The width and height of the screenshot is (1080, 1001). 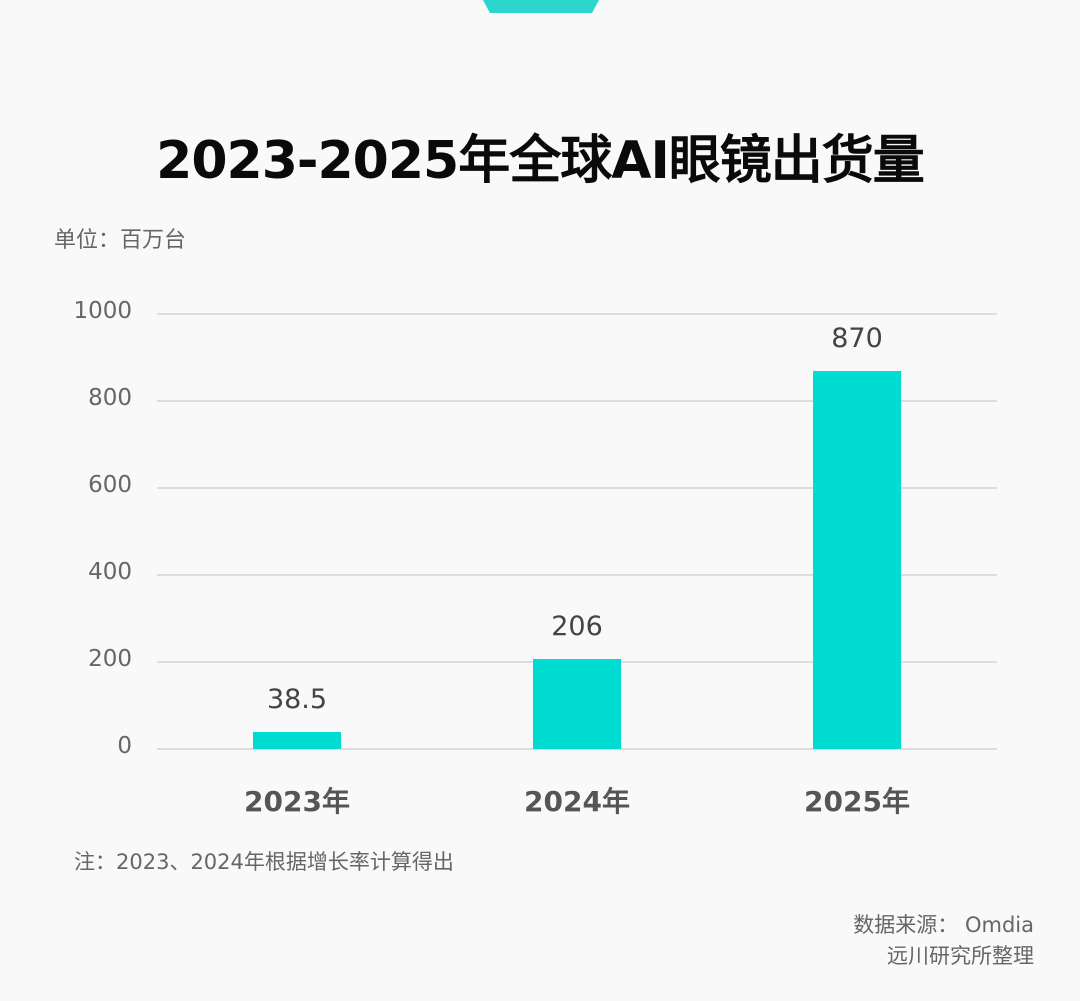 I want to click on bar-value-label: 38.5, so click(x=297, y=700).